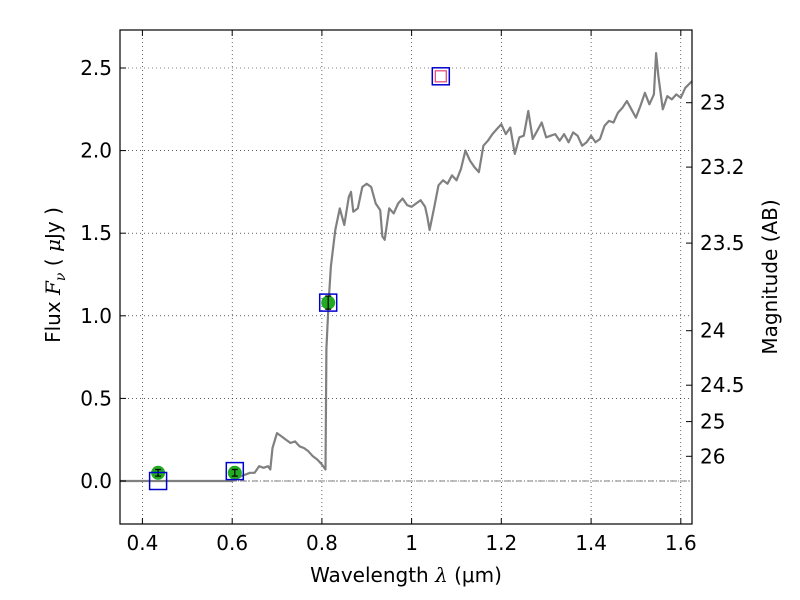  Describe the element at coordinates (96, 316) in the screenshot. I see `y-tick-label-2: 1.0` at that location.